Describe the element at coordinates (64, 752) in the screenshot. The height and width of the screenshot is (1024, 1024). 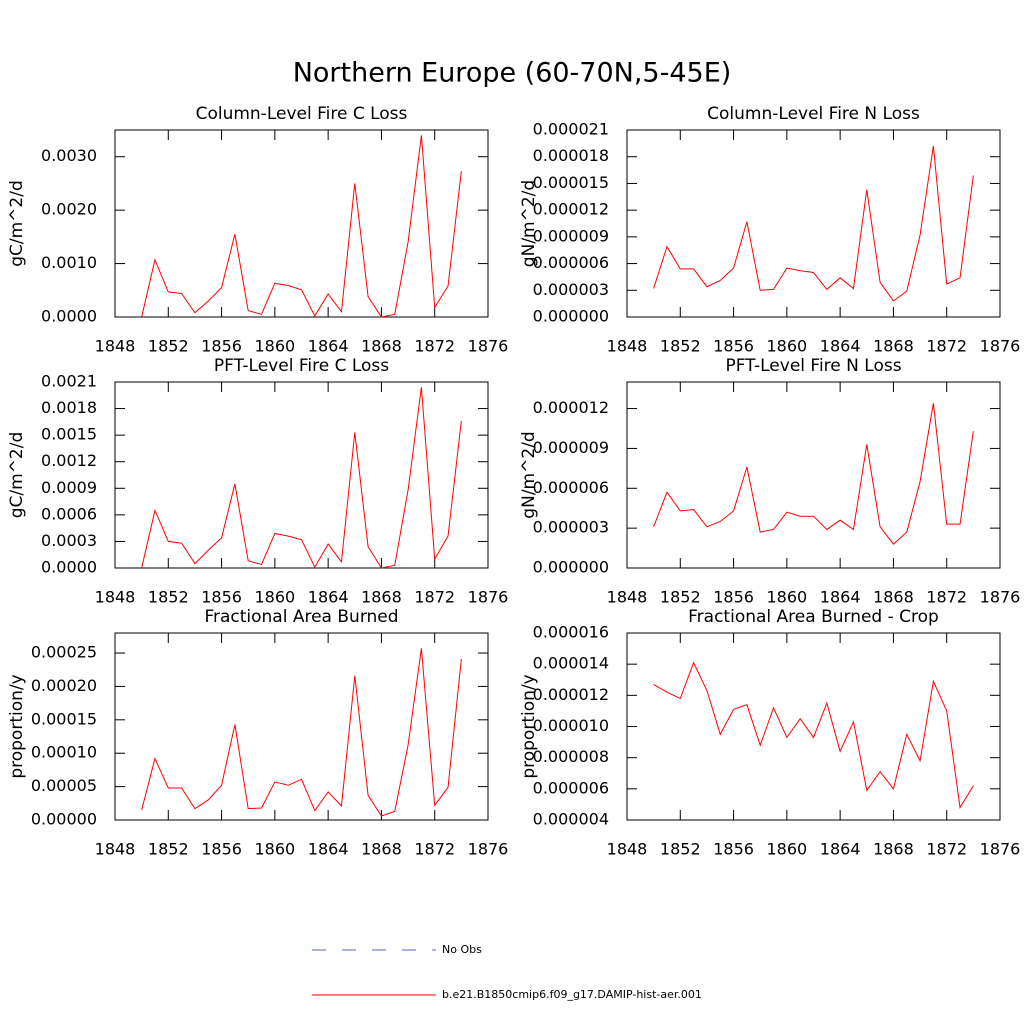
I see `y-tick-label: 0.00010` at that location.